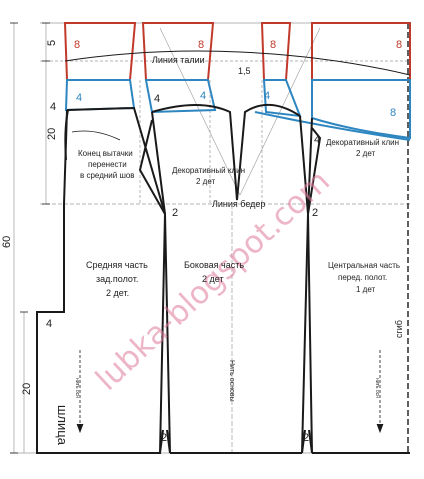 The width and height of the screenshot is (424, 479). I want to click on wedge-left-label-1: Декоративный клин, so click(208, 170).